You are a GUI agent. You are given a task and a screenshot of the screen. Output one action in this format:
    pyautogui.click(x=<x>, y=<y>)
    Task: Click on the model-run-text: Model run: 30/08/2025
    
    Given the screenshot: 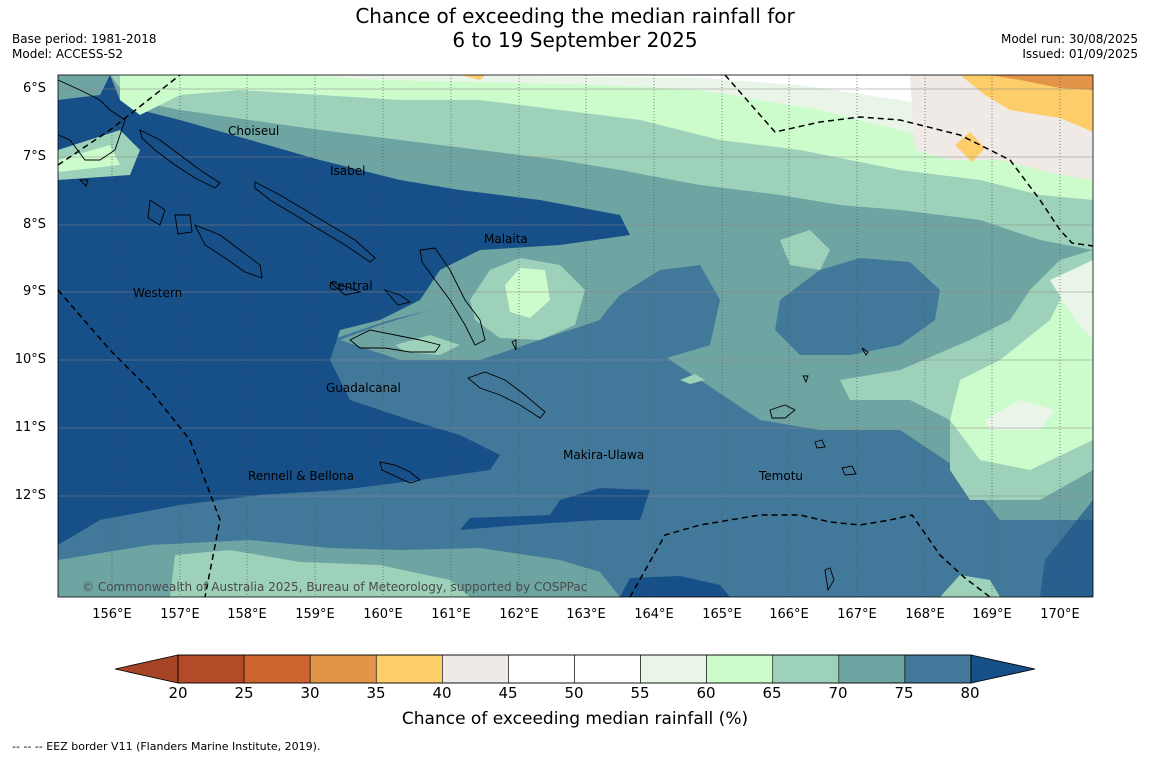 What is the action you would take?
    pyautogui.click(x=1069, y=39)
    